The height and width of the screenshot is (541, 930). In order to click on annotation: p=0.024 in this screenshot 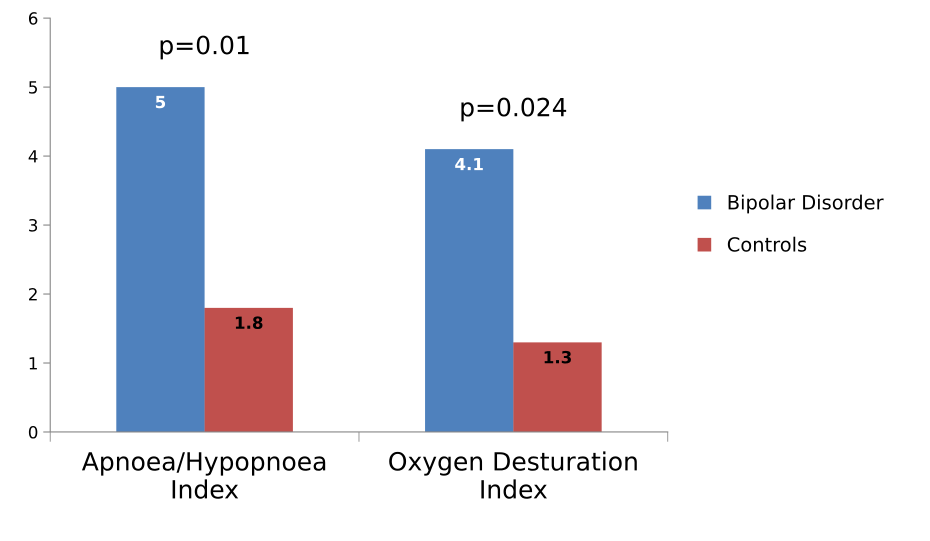, I will do `click(513, 110)`.